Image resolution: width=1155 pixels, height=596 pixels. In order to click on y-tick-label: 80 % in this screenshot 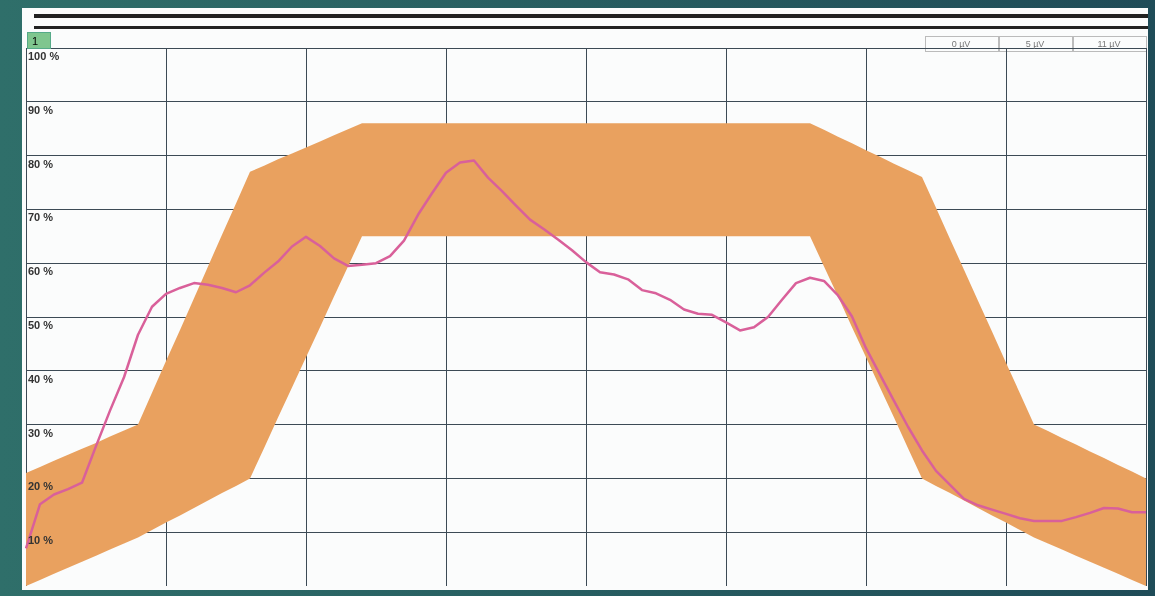, I will do `click(41, 163)`.